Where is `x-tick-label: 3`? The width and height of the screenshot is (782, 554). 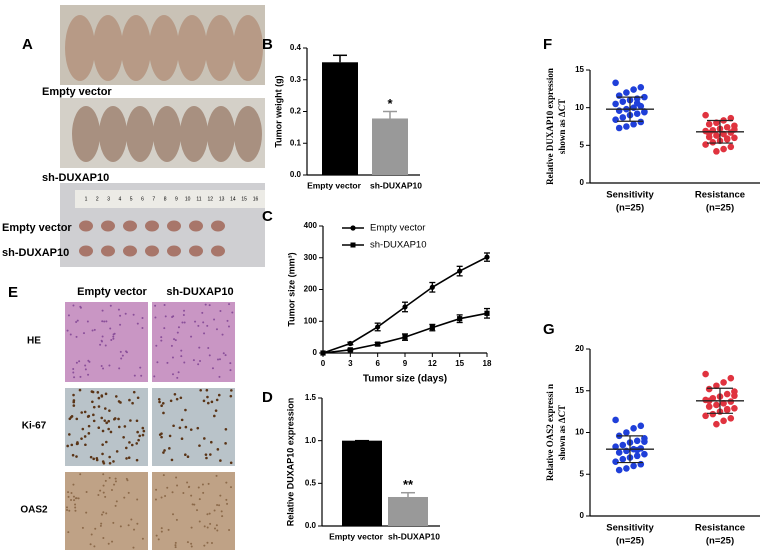 x-tick-label: 3 is located at coordinates (350, 363).